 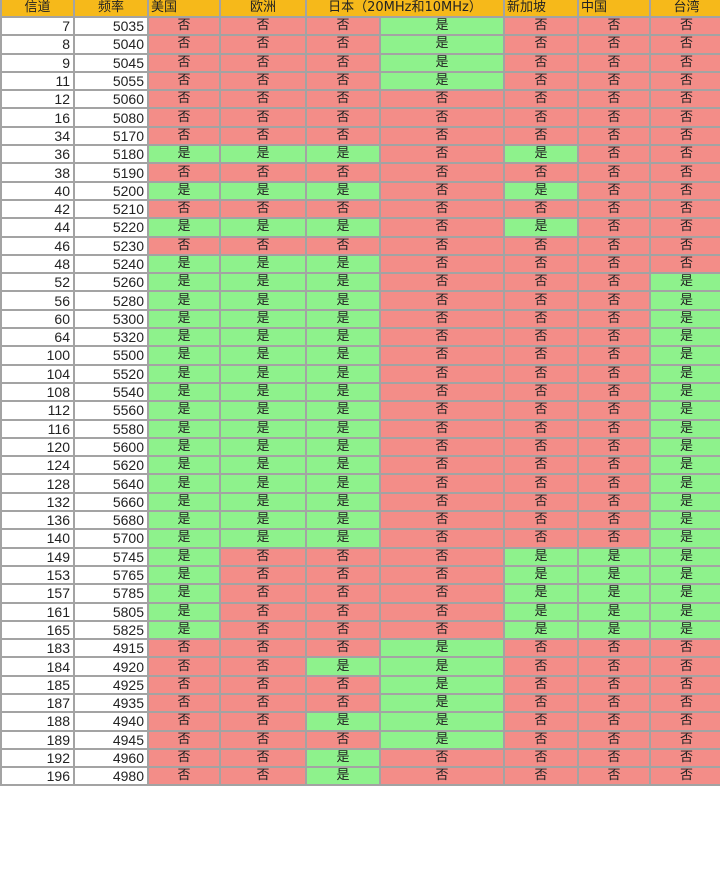 I want to click on cell-frequency: 5540, so click(x=111, y=392).